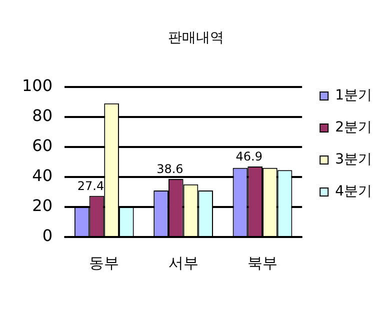  What do you see at coordinates (42, 115) in the screenshot?
I see `y-tick-label: 80` at bounding box center [42, 115].